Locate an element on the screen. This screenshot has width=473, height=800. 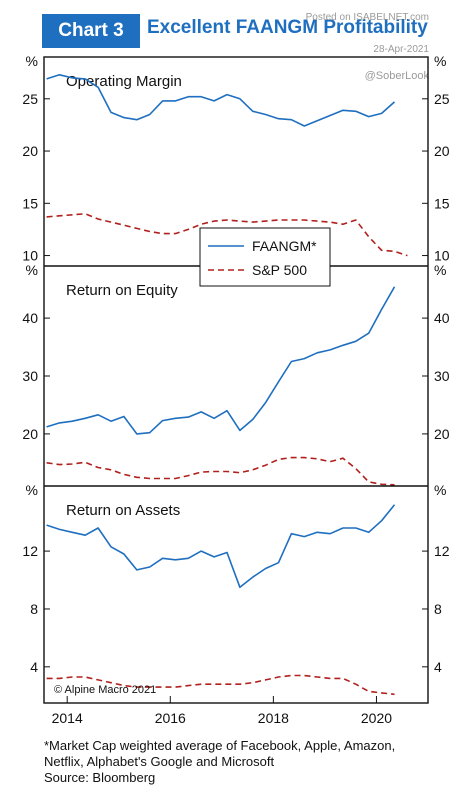
y-tick-label-left: 40 is located at coordinates (30, 318).